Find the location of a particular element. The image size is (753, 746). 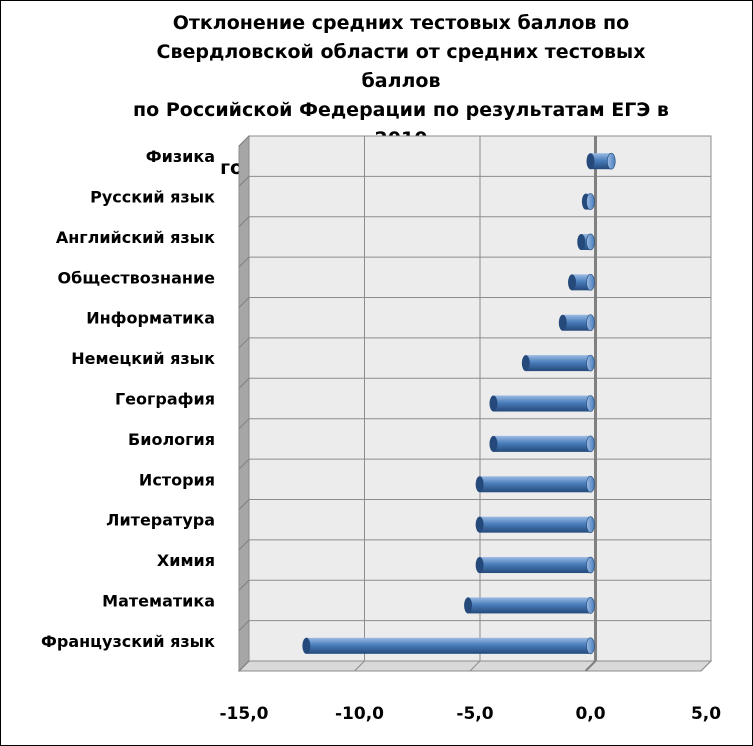

category-label: Литература is located at coordinates (160, 520).